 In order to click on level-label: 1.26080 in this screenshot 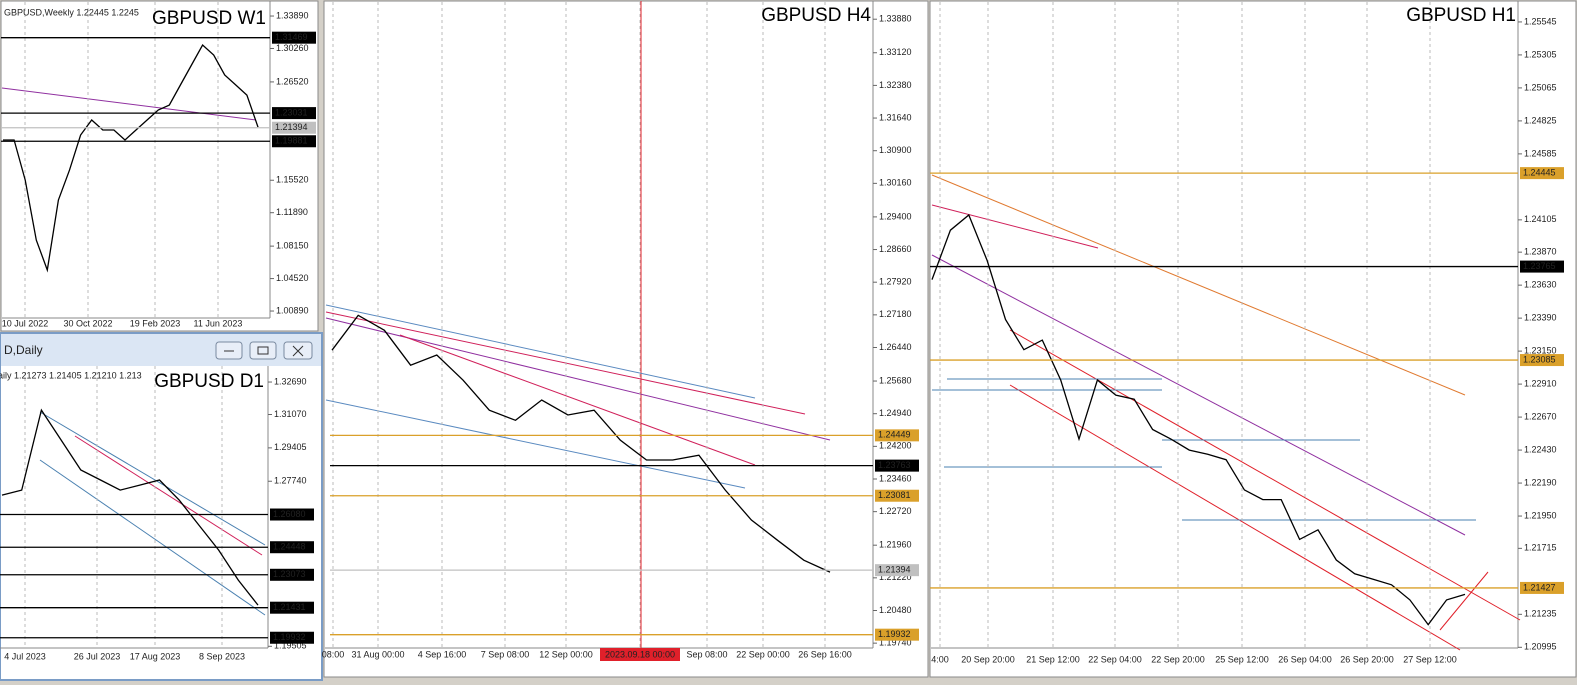, I will do `click(289, 514)`.